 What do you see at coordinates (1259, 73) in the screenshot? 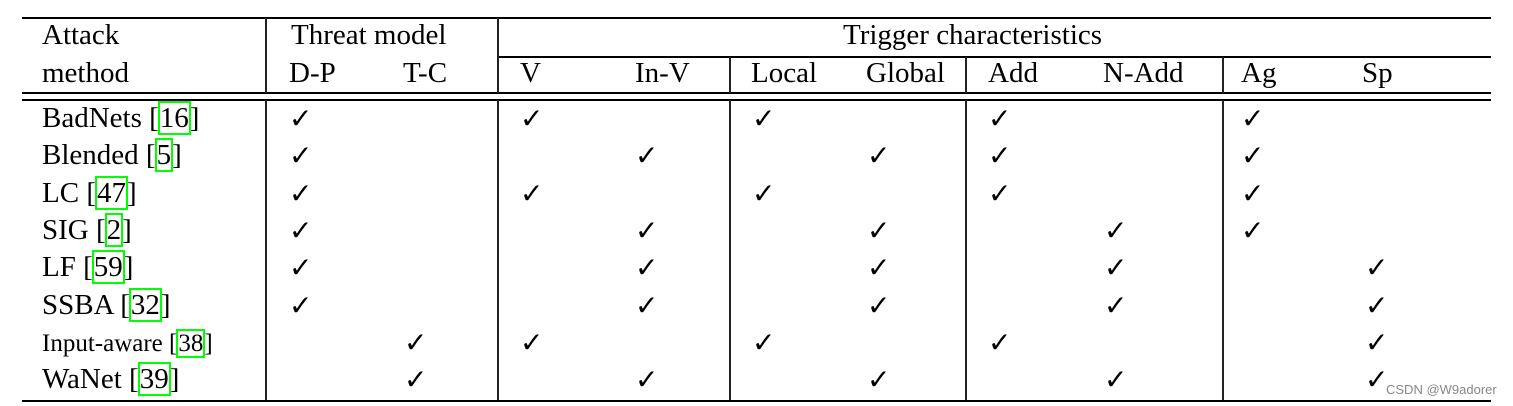
I see `column-header-ag: Ag` at bounding box center [1259, 73].